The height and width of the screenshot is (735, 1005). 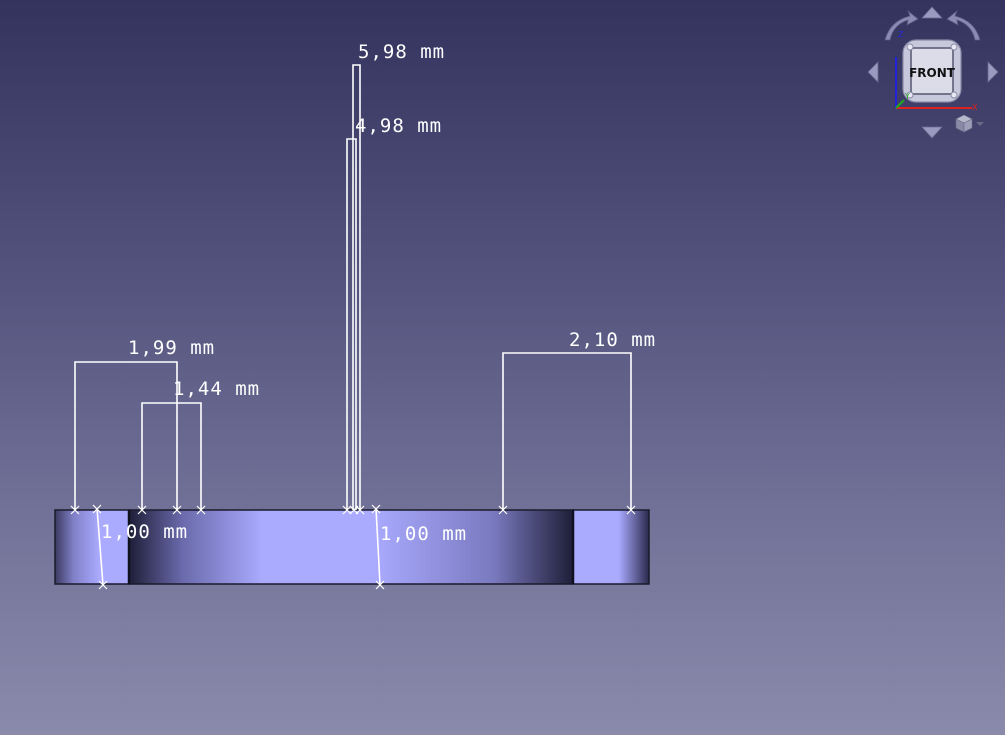 What do you see at coordinates (394, 312) in the screenshot?
I see `dimension-4-98: 4,98 mm` at bounding box center [394, 312].